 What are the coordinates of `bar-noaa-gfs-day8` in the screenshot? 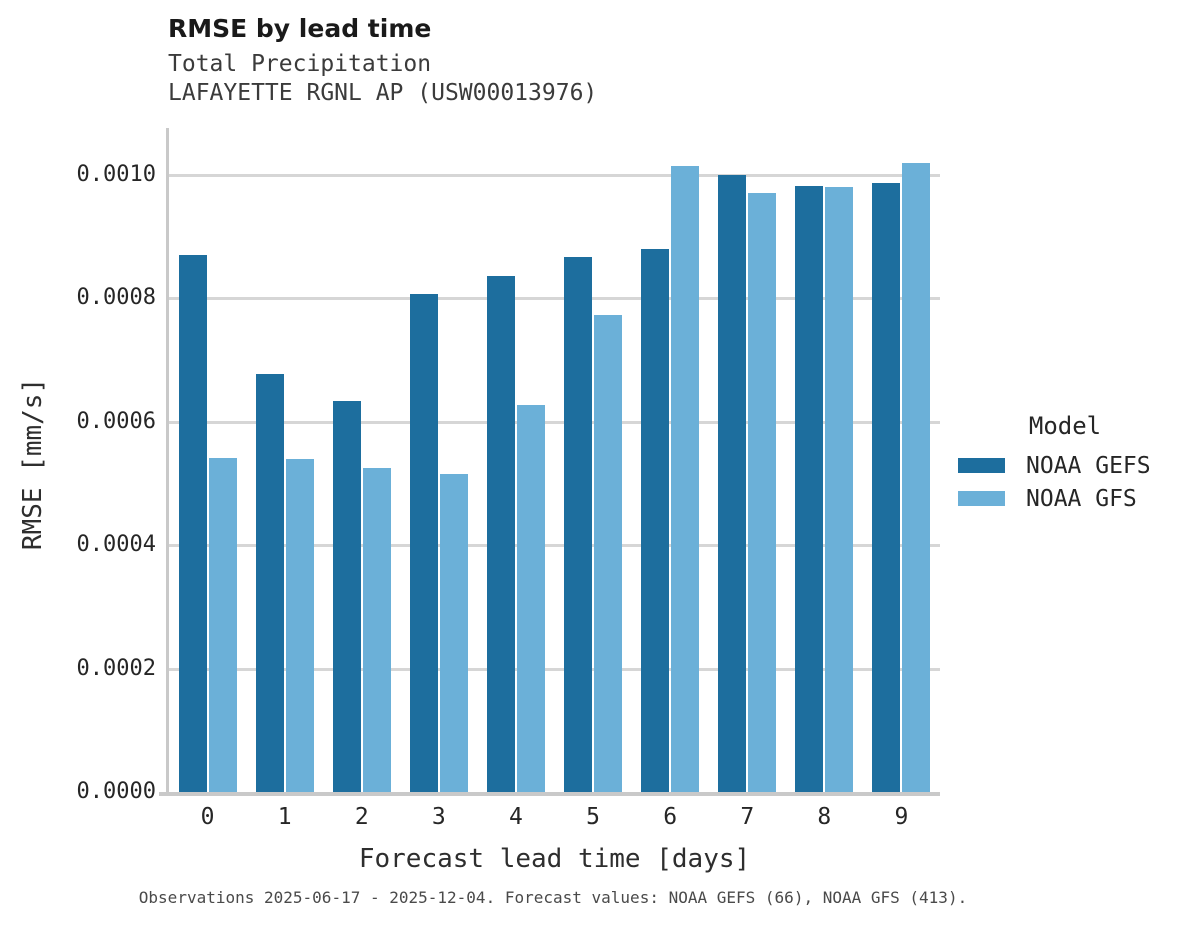 It's located at (839, 489).